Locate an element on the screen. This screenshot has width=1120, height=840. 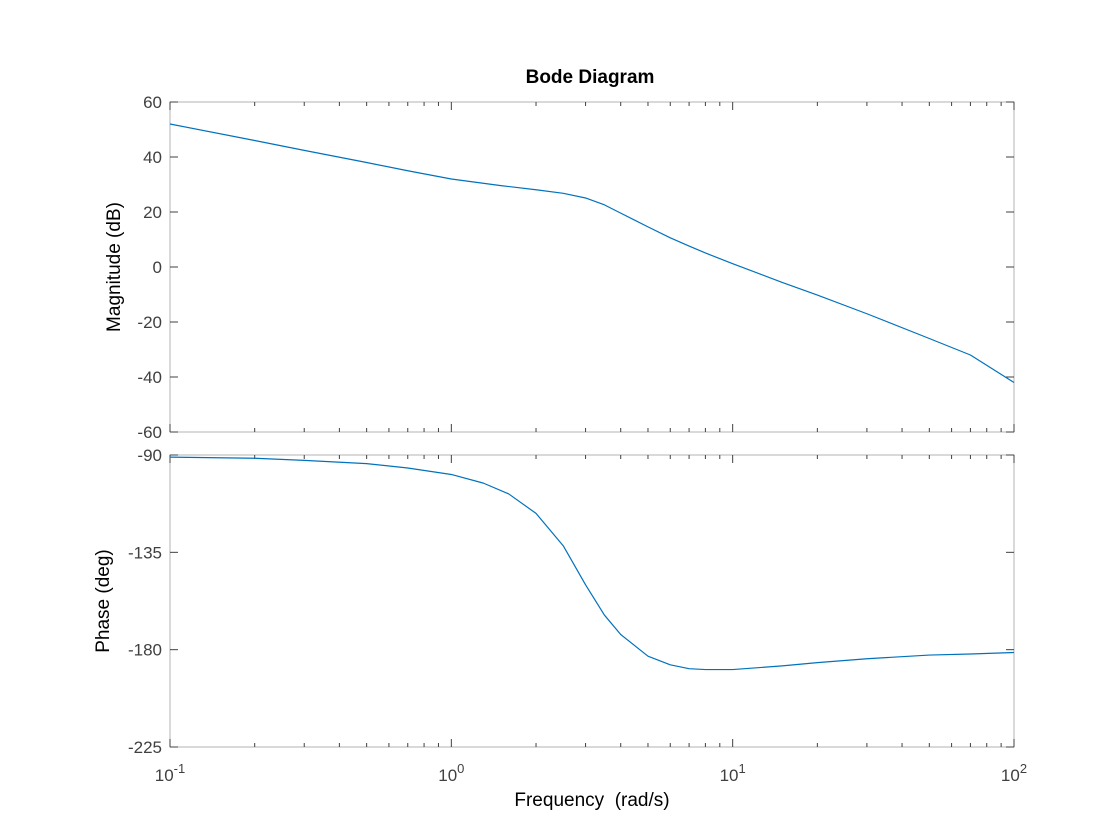
chart-title: Bode Diagram is located at coordinates (590, 77).